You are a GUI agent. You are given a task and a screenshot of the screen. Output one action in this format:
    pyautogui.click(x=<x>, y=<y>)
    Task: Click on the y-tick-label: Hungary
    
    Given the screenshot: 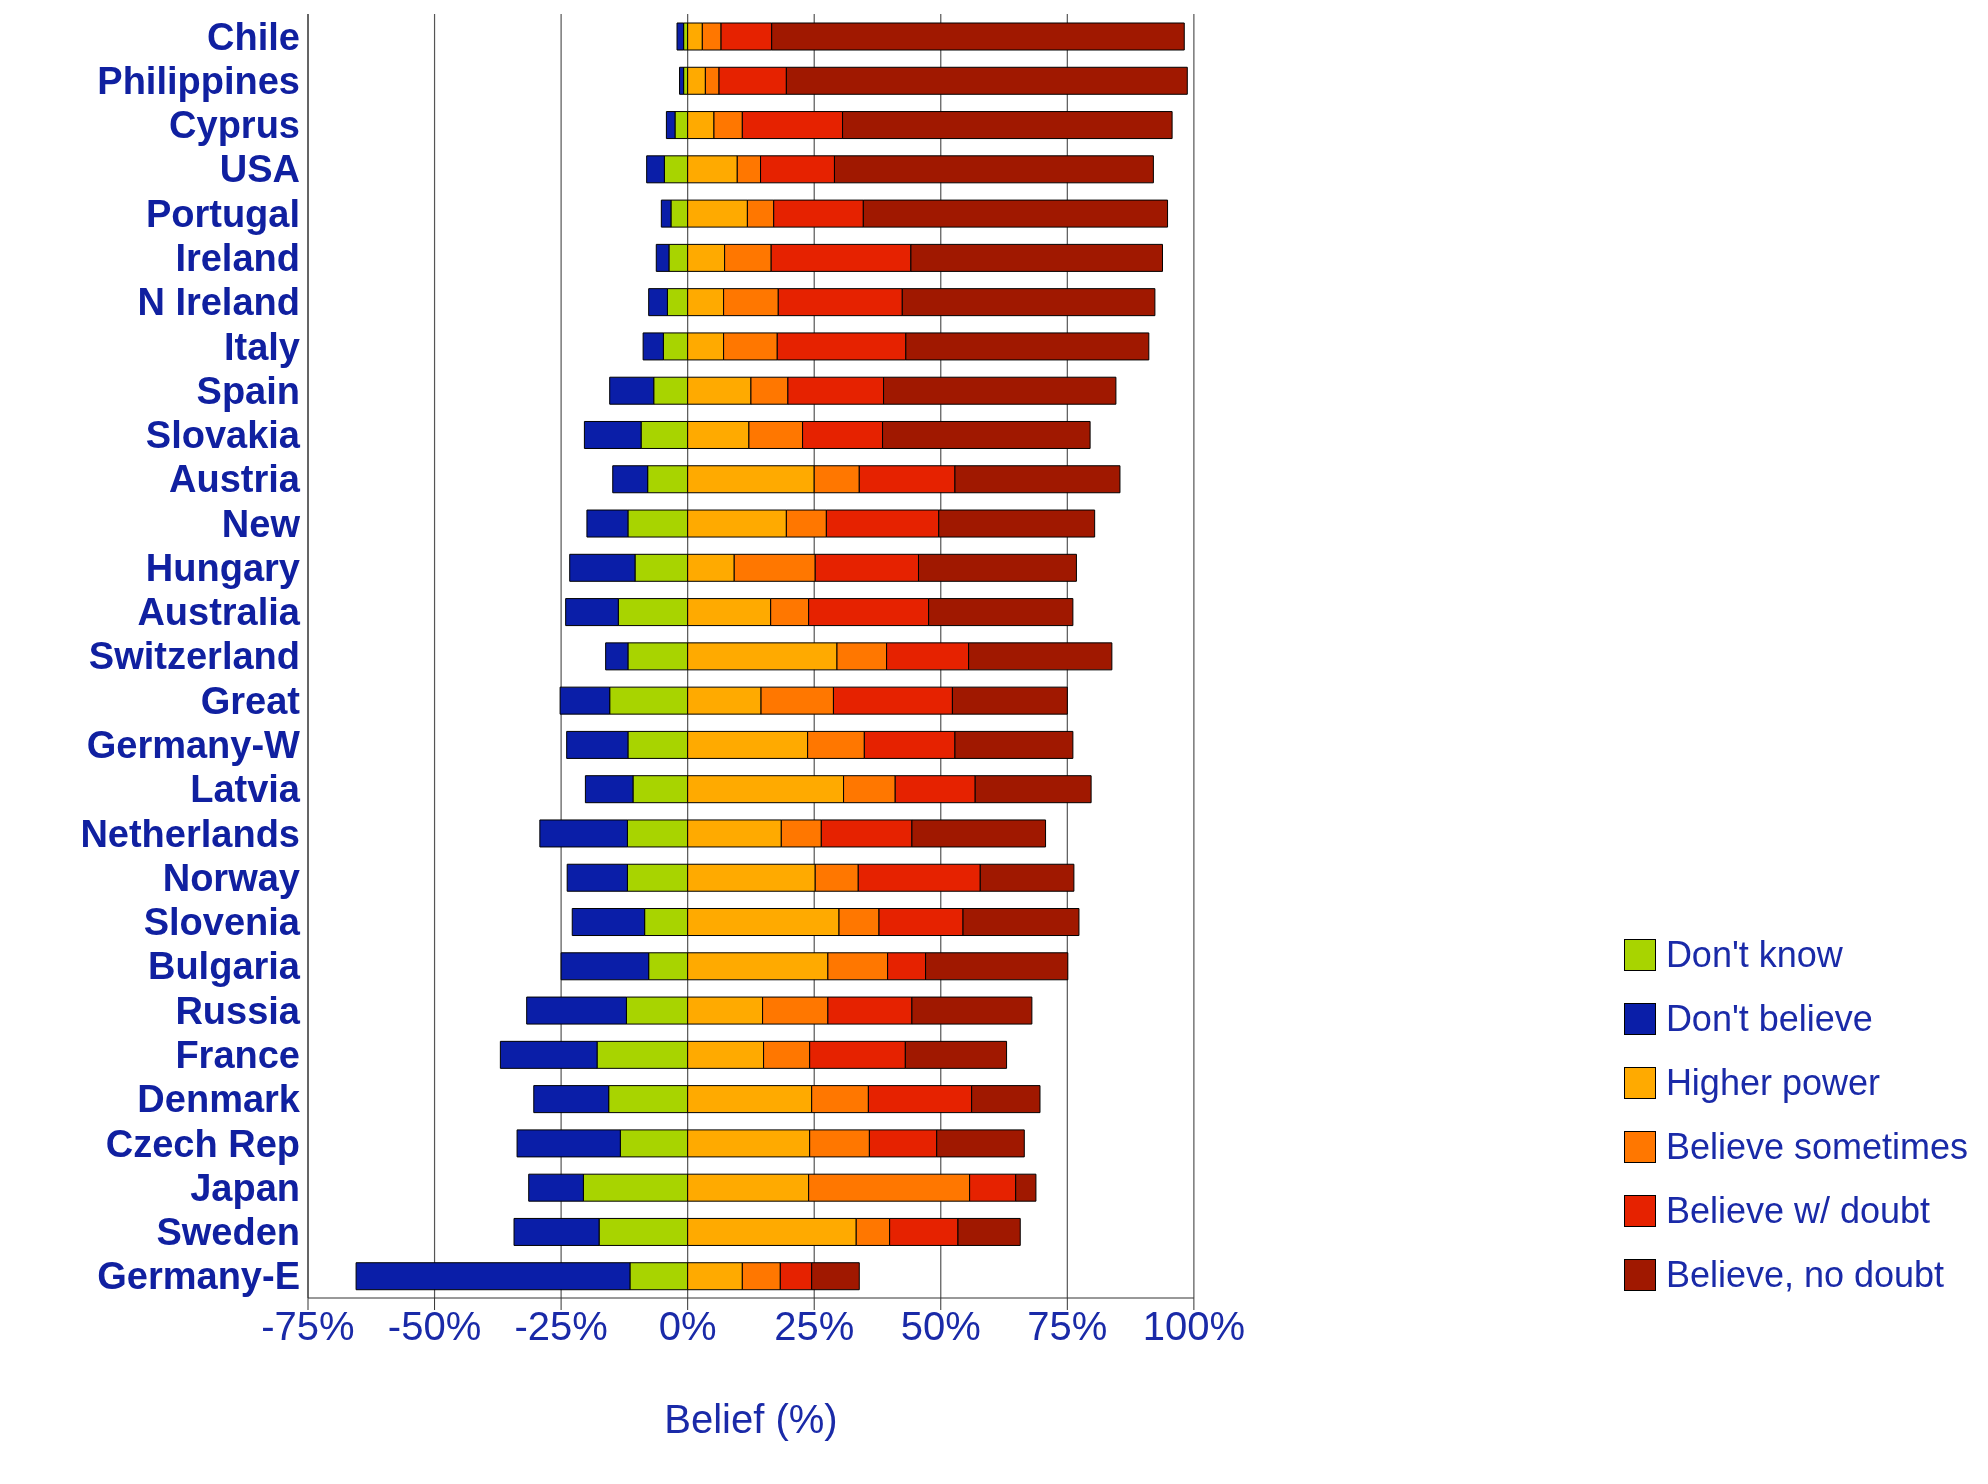 What is the action you would take?
    pyautogui.click(x=222, y=567)
    